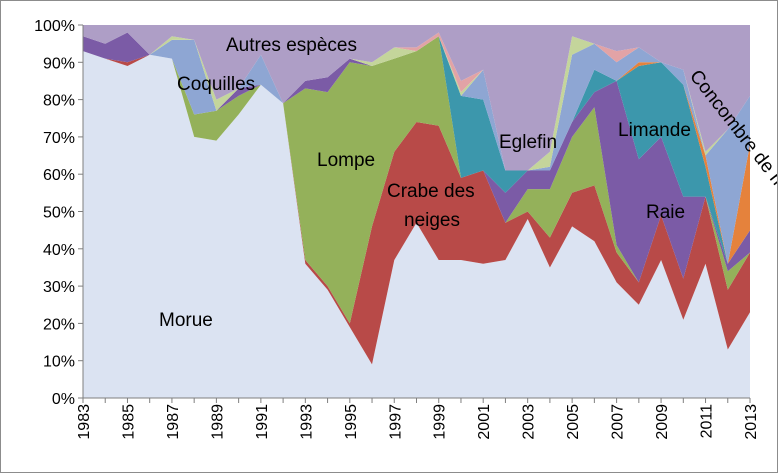  What do you see at coordinates (63, 399) in the screenshot?
I see `y-tick-label: 0%` at bounding box center [63, 399].